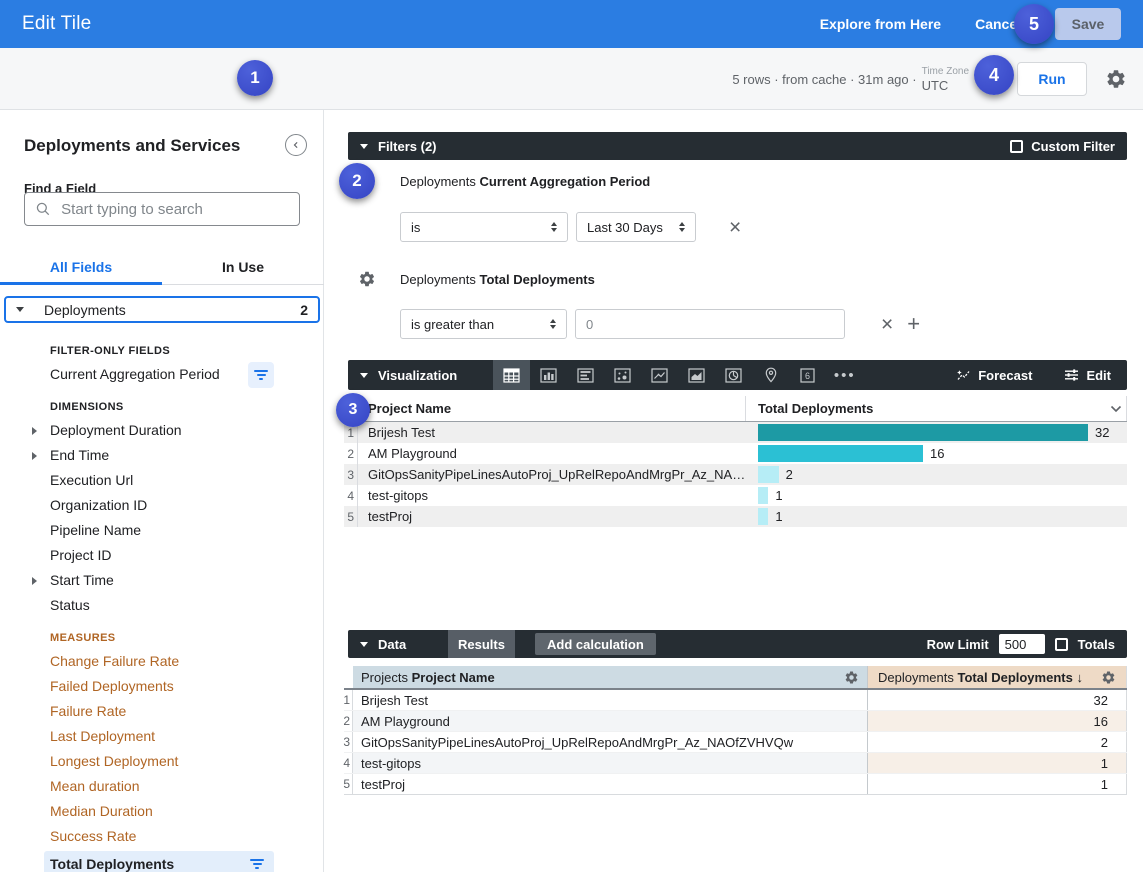 This screenshot has height=872, width=1143. I want to click on filter-value-input, so click(710, 324).